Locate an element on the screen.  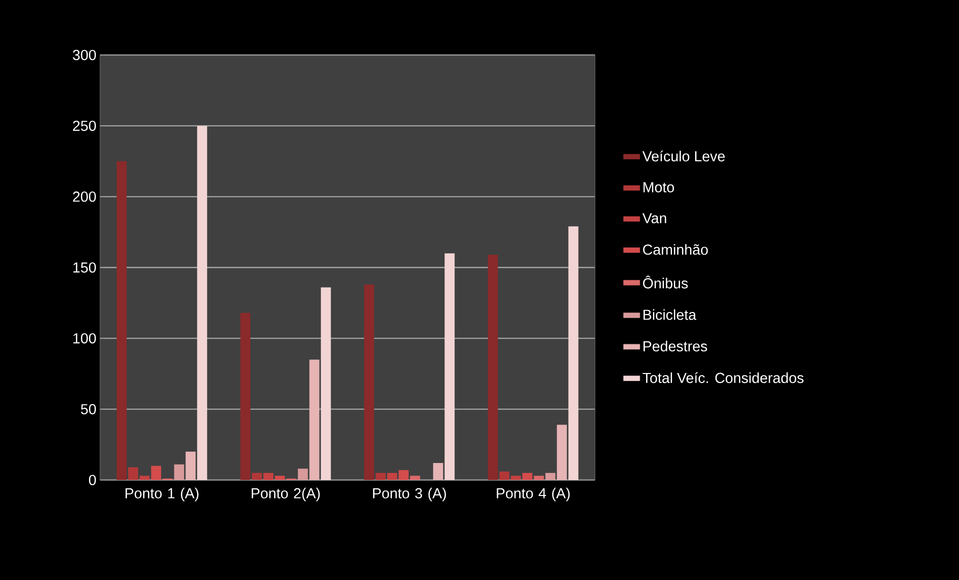
legend-label: Ônibus is located at coordinates (665, 282).